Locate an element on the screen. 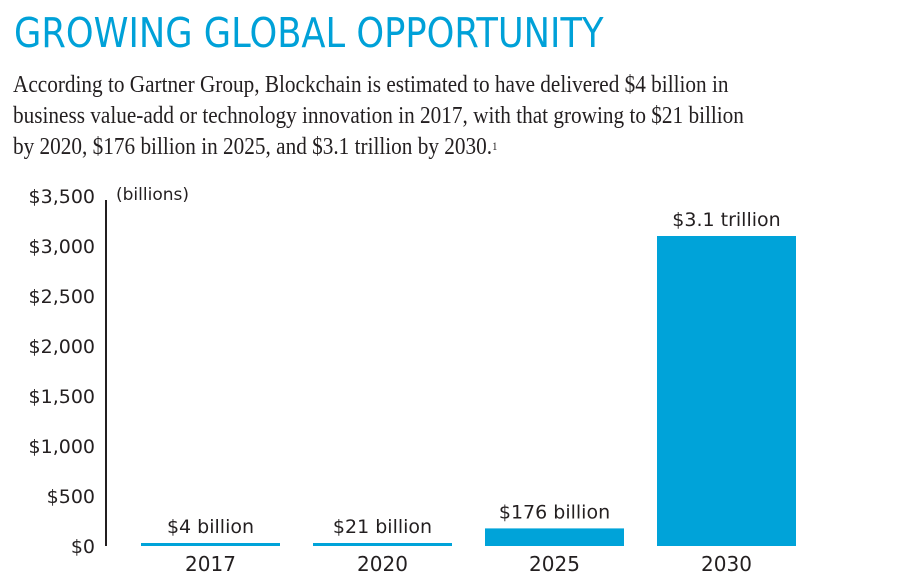 This screenshot has height=586, width=901. y-axis-unit-label: (billions) is located at coordinates (152, 195).